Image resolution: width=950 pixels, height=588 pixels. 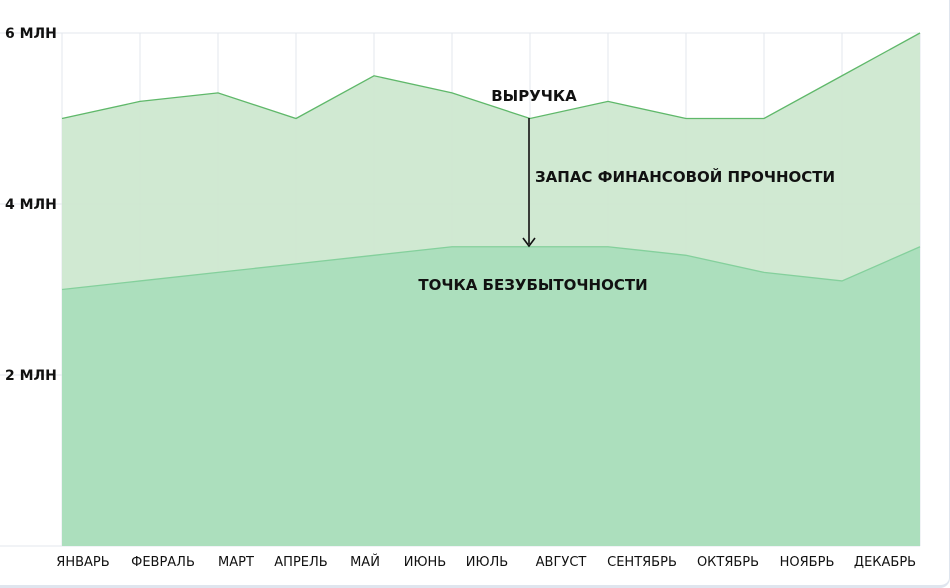 What do you see at coordinates (532, 285) in the screenshot?
I see `breakeven-annotation: ТОЧКА БЕЗУБЫТОЧНОСТИ` at bounding box center [532, 285].